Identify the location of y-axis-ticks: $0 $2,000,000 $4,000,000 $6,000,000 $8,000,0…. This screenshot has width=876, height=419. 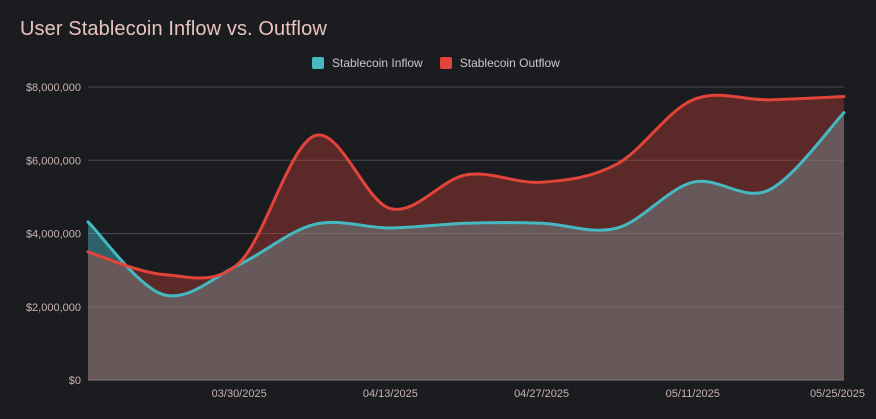
(53, 234).